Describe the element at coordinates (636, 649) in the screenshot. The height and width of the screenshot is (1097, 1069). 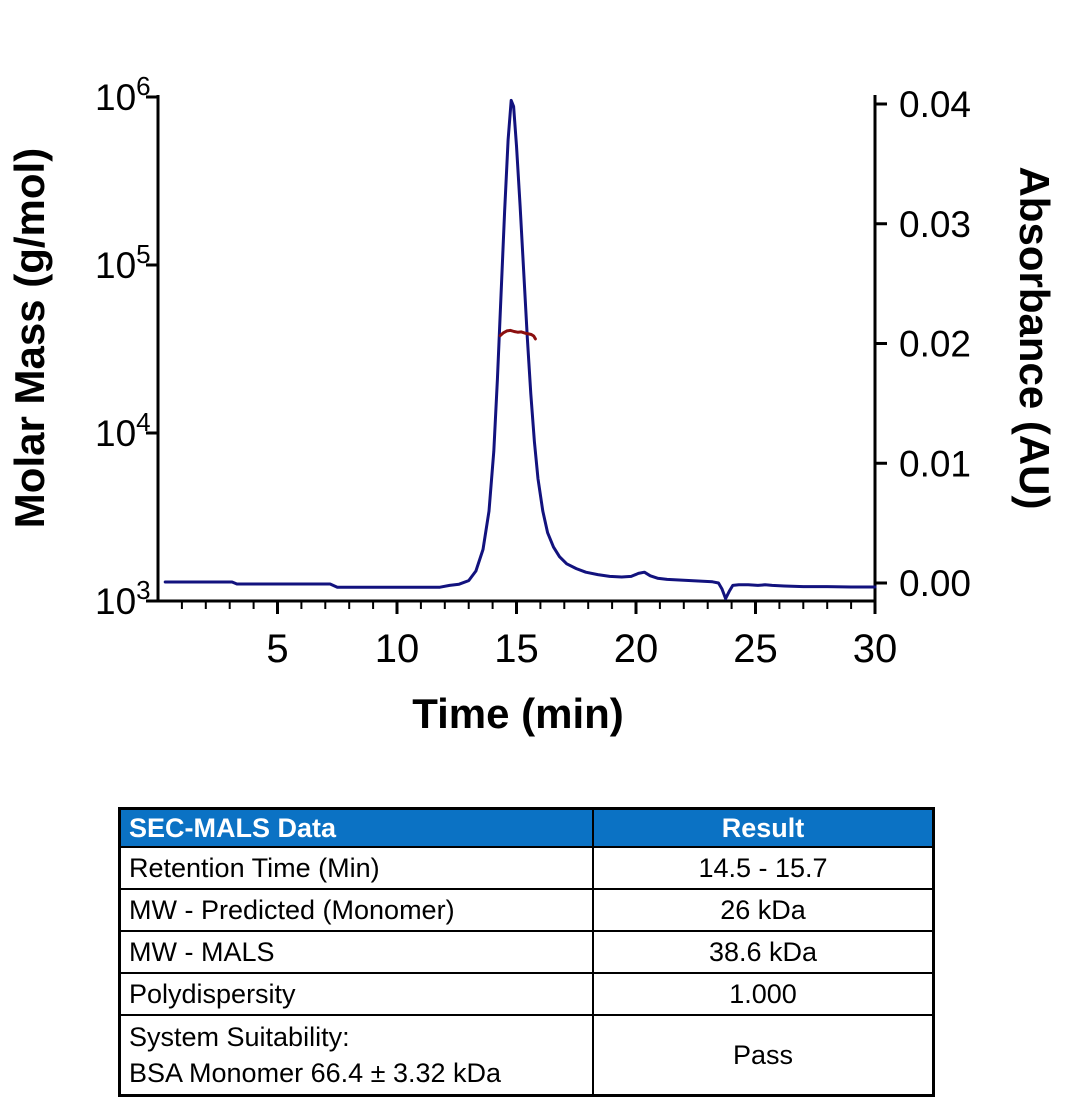
I see `x-axis-tick-label: 20` at that location.